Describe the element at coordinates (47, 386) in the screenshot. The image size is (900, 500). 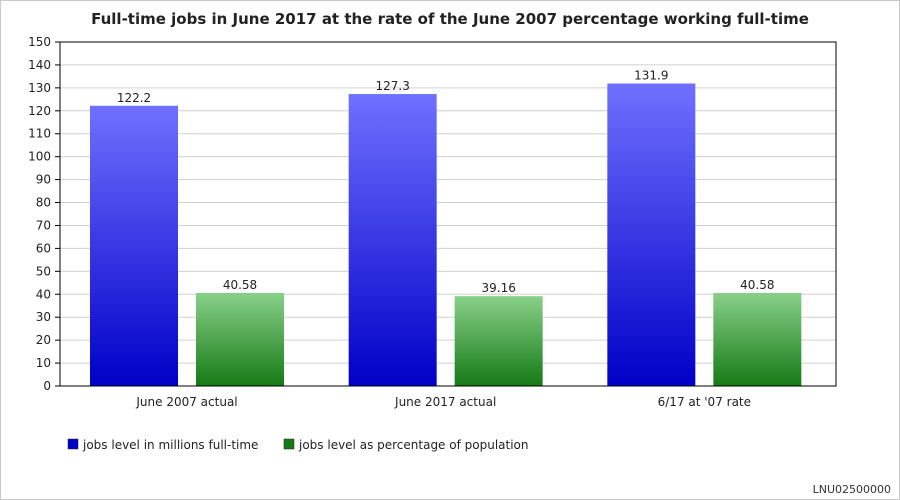
I see `y-tick-label: 0` at that location.